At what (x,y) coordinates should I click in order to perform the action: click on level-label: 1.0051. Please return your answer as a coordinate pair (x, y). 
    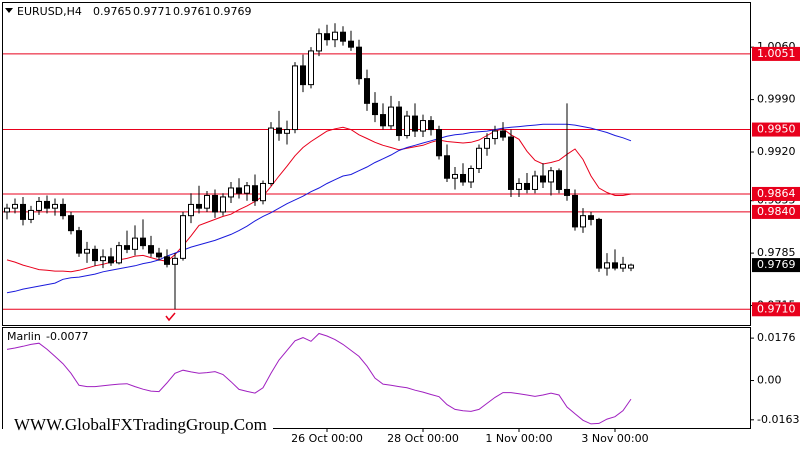
    Looking at the image, I should click on (776, 53).